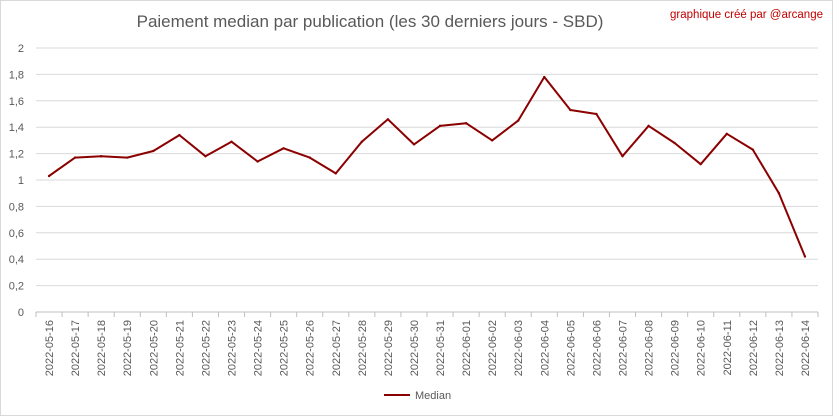 The width and height of the screenshot is (833, 416). Describe the element at coordinates (154, 348) in the screenshot. I see `x-tick-label: 2022-05-20` at that location.